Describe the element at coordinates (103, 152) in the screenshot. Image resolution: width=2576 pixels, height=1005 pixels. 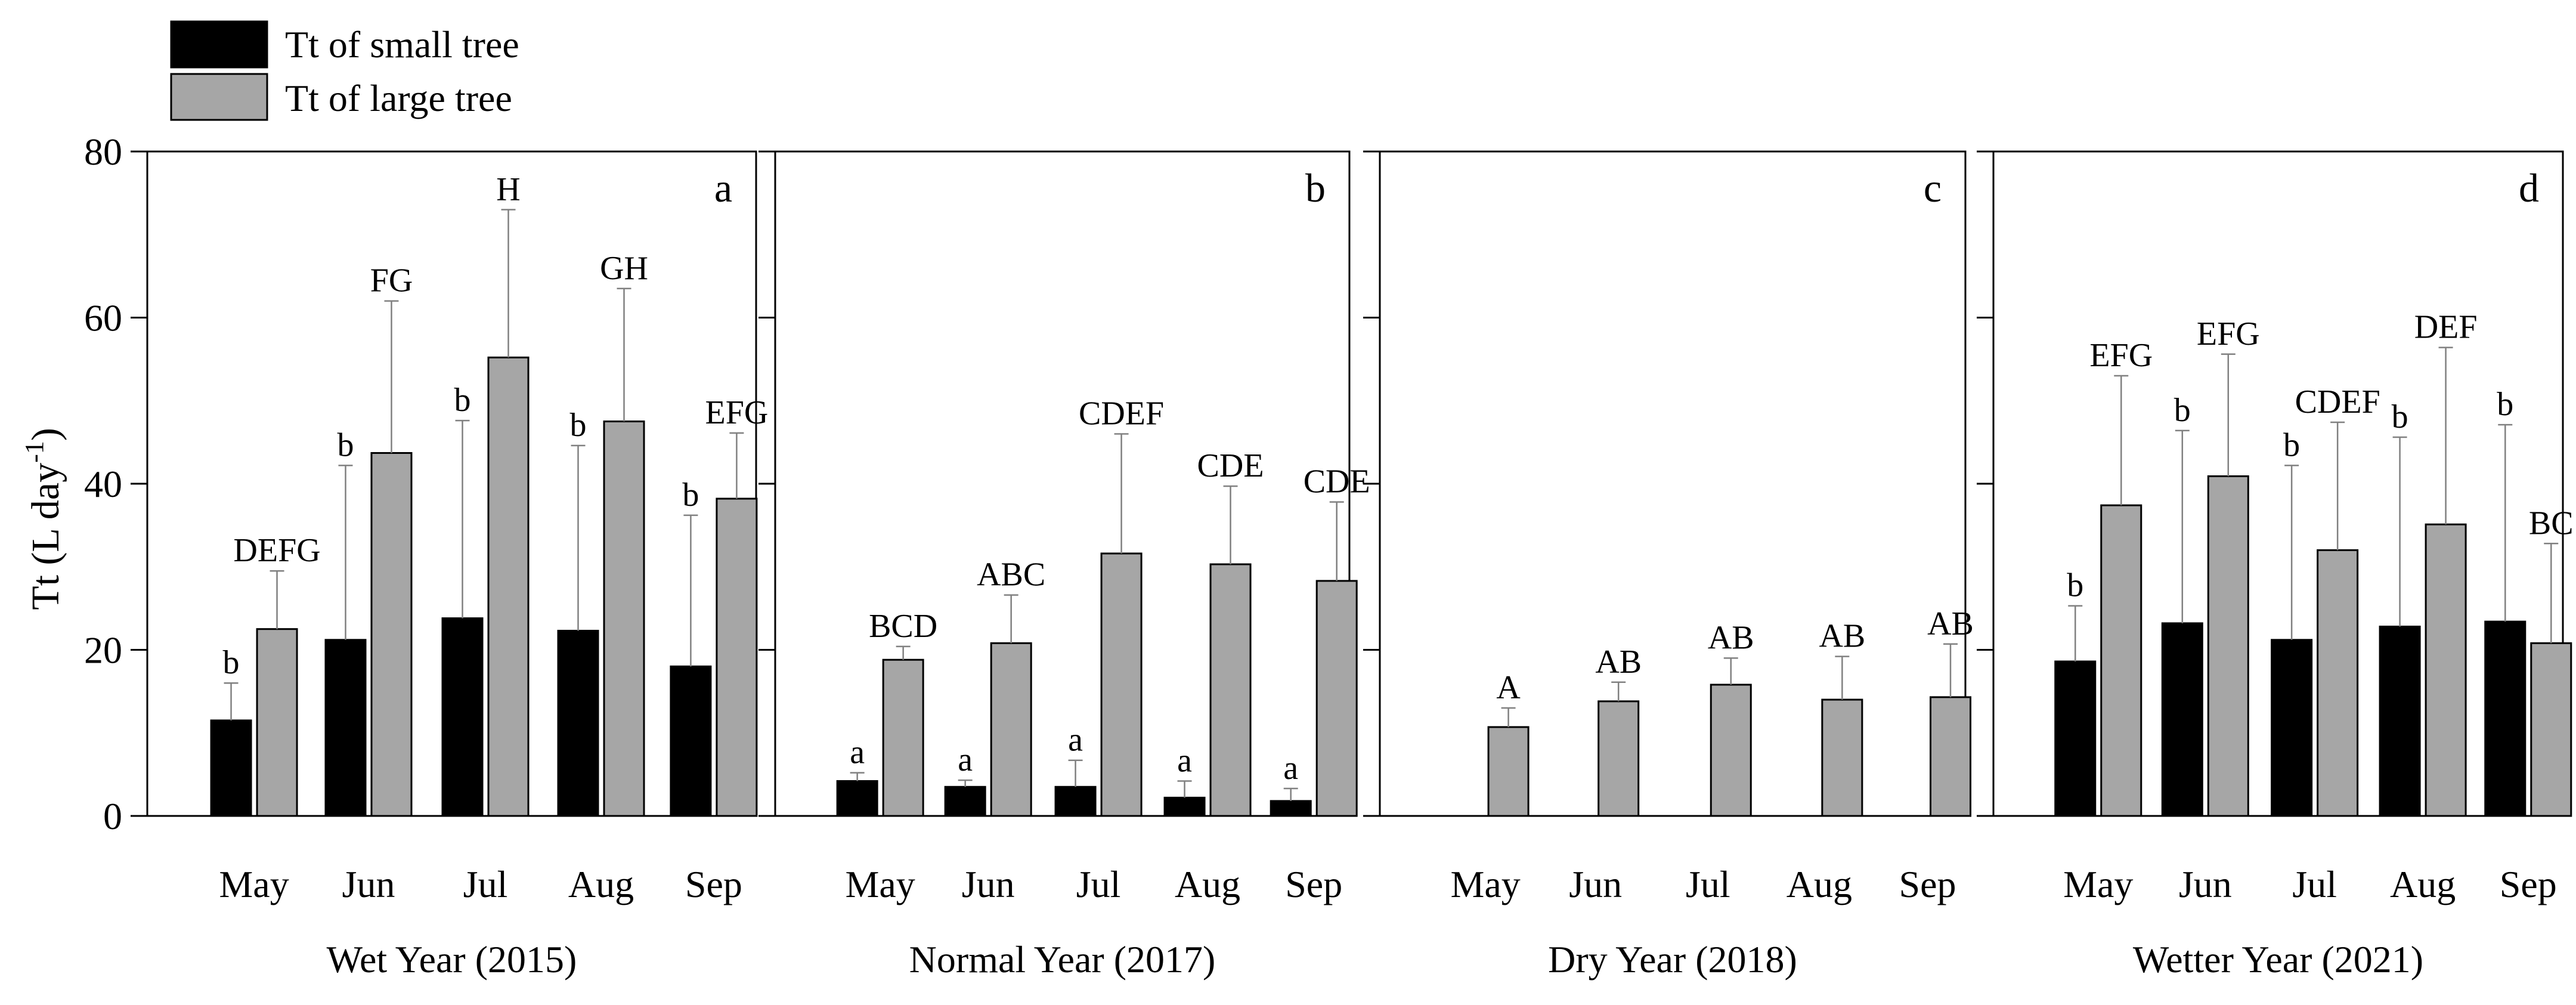
I see `y-tick-label: 80` at that location.